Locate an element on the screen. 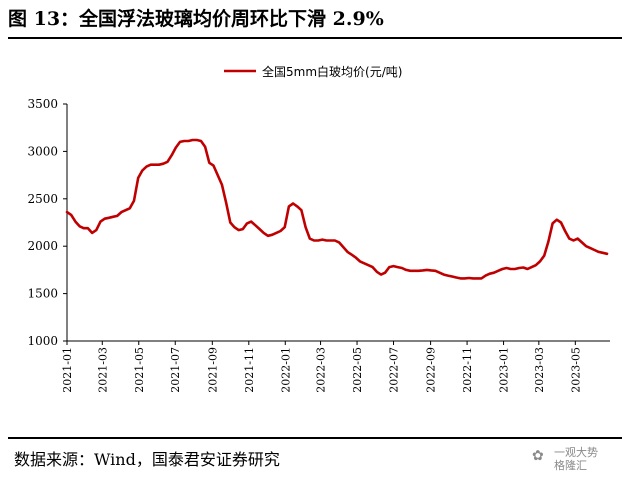 Image resolution: width=629 pixels, height=479 pixels. x-tick-label: 2022-01 is located at coordinates (285, 370).